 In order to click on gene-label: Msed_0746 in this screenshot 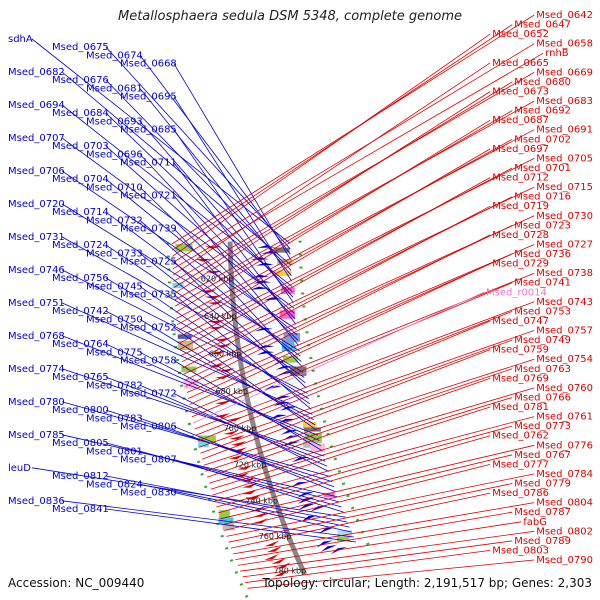, I will do `click(36, 270)`.